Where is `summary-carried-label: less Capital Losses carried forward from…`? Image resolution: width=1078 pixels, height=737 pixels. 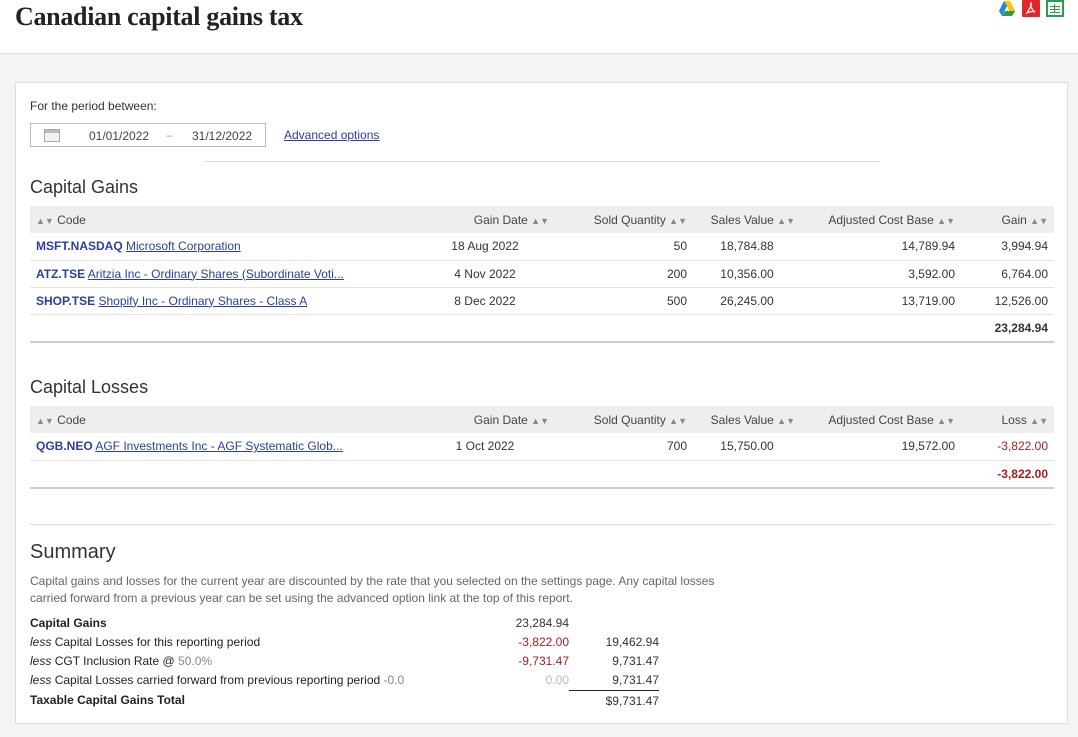 summary-carried-label: less Capital Losses carried forward from… is located at coordinates (217, 680).